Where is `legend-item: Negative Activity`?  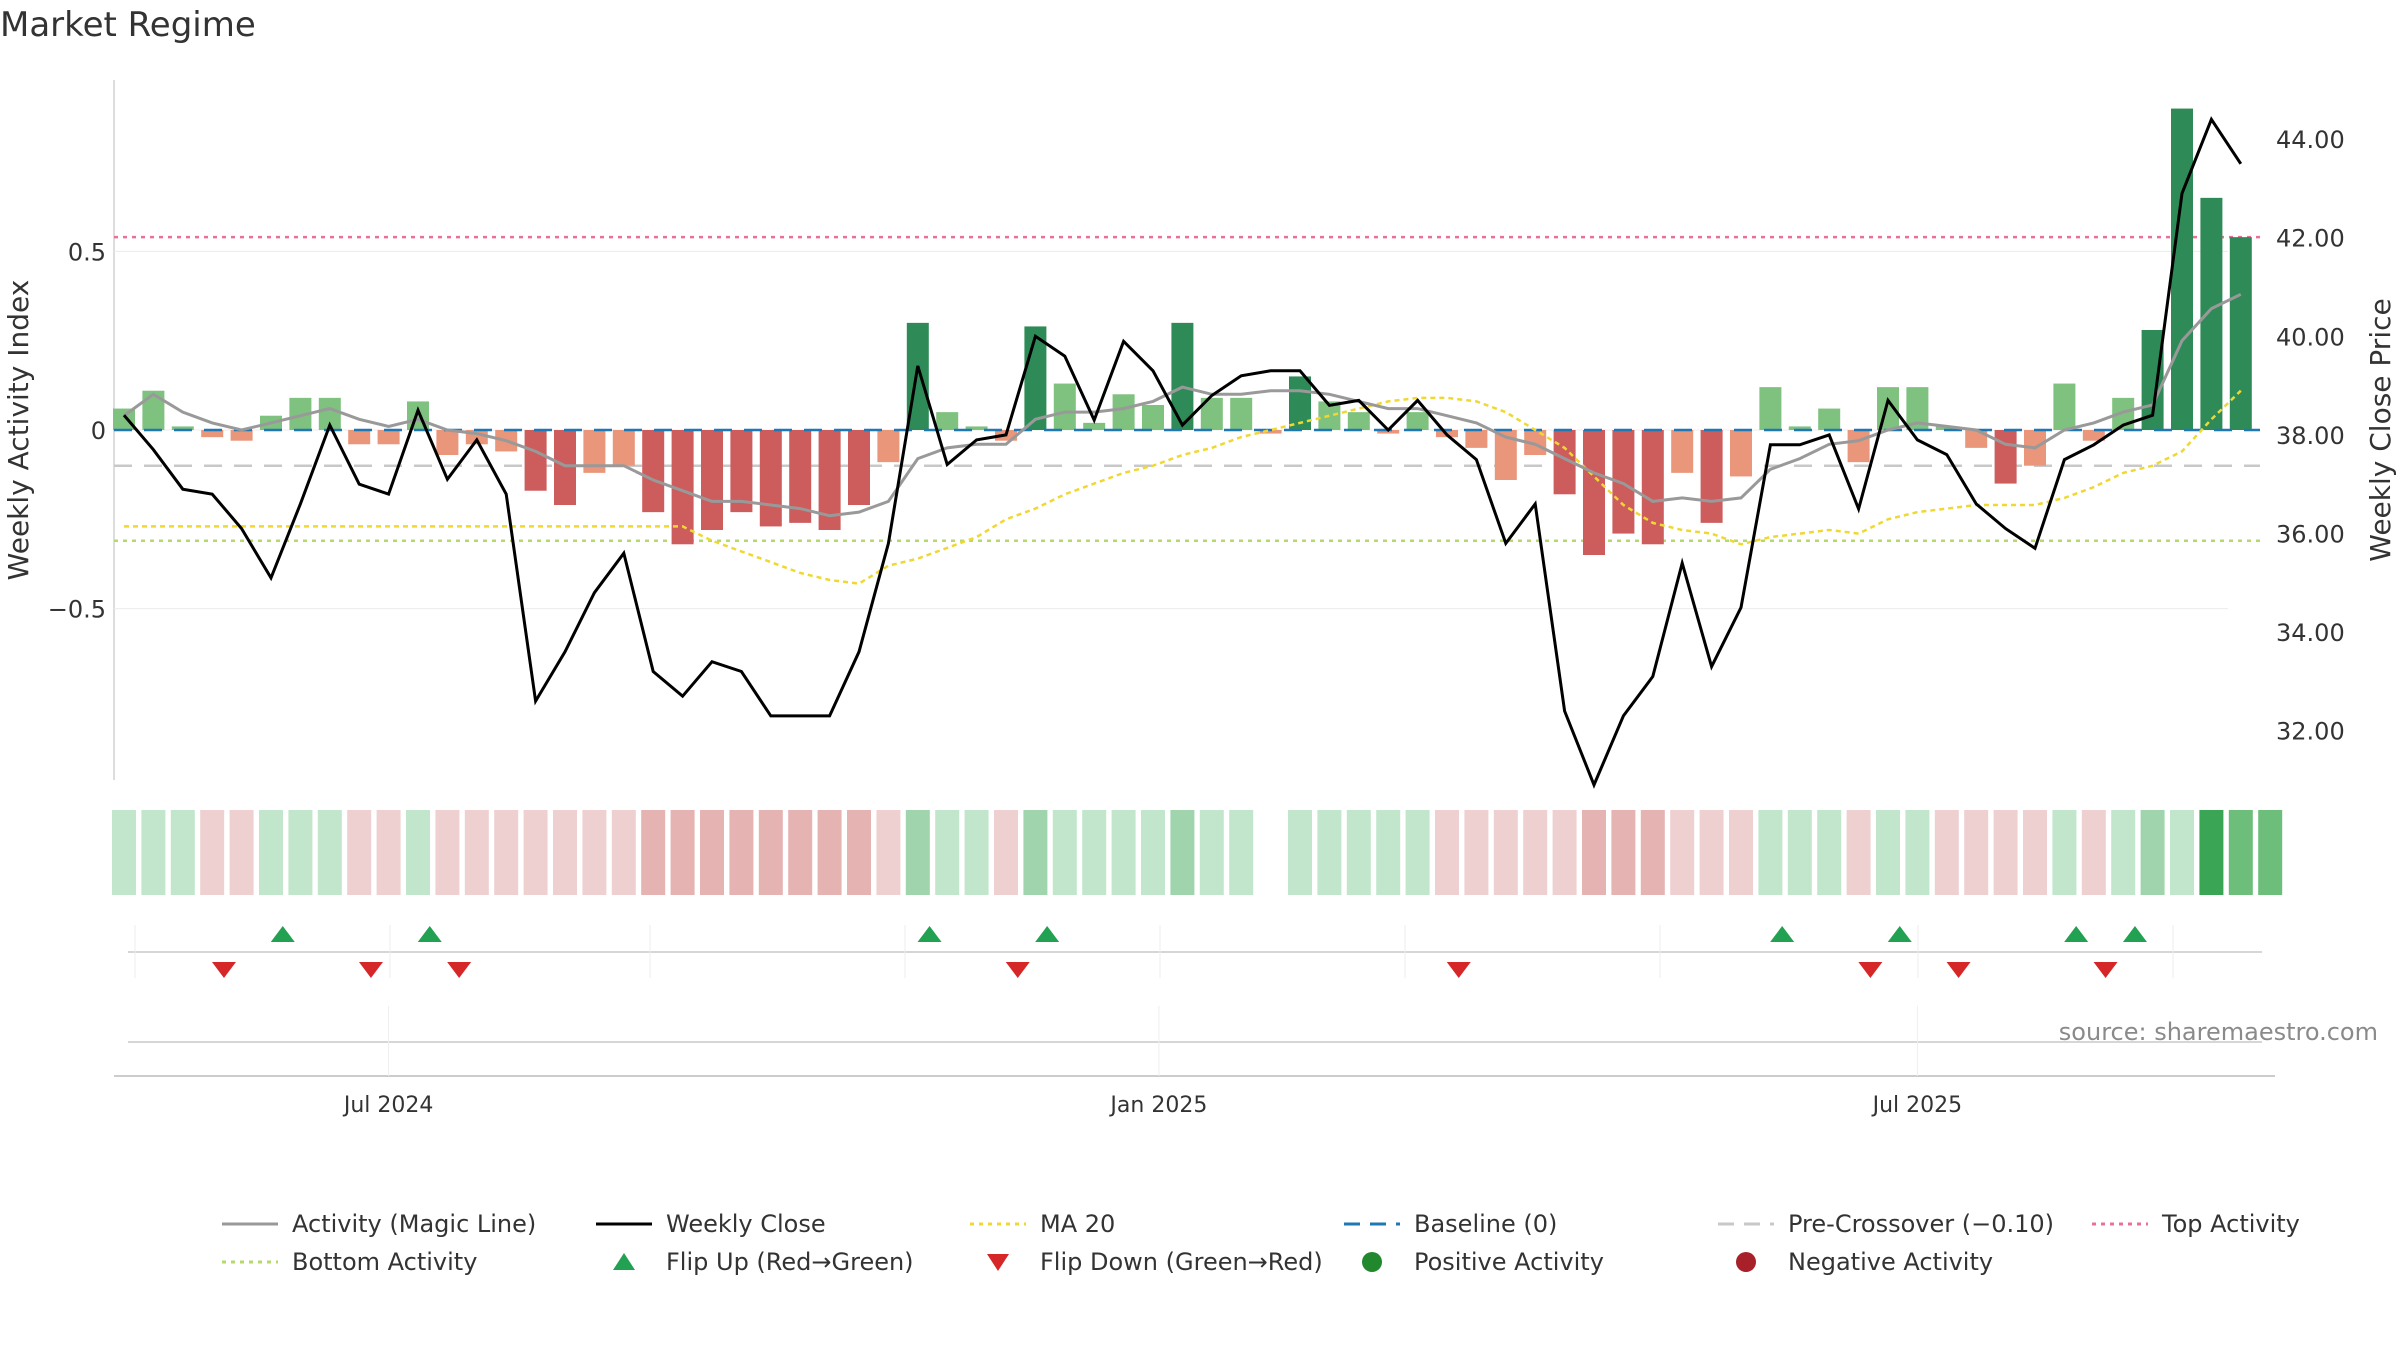 legend-item: Negative Activity is located at coordinates (1864, 1262).